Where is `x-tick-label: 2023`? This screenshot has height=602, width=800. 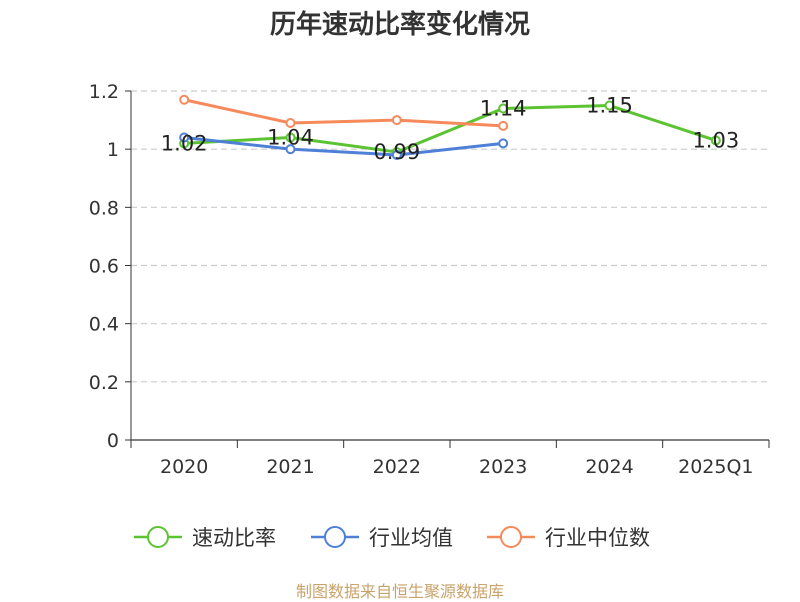
x-tick-label: 2023 is located at coordinates (503, 467).